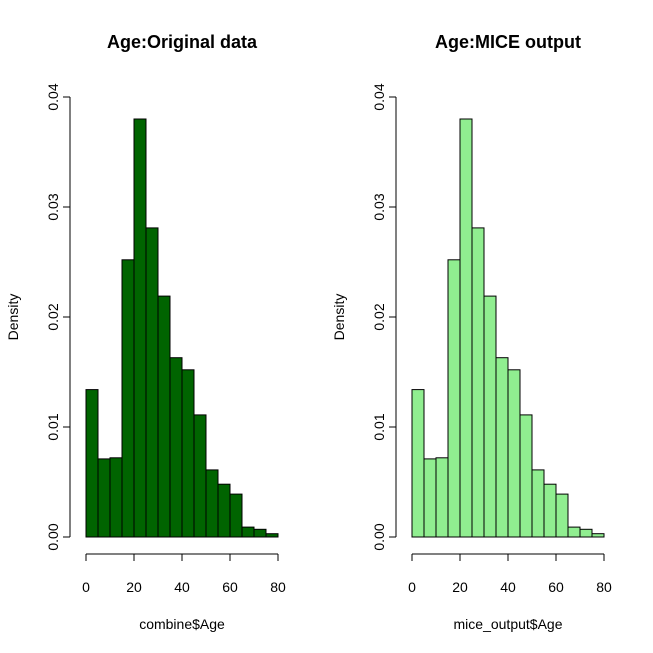  Describe the element at coordinates (508, 42) in the screenshot. I see `chart-title: Age:MICE output` at that location.